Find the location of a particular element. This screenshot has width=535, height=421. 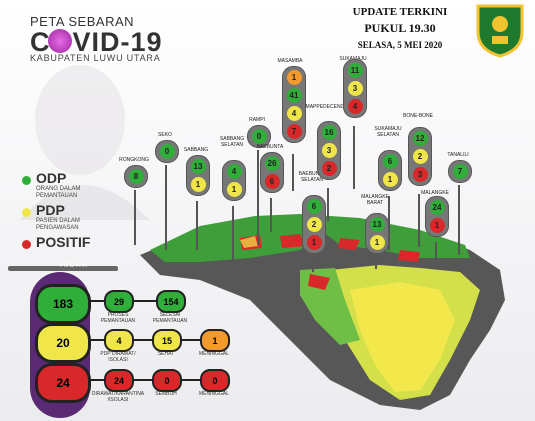

district-pin: 24 1 is located at coordinates (437, 216).